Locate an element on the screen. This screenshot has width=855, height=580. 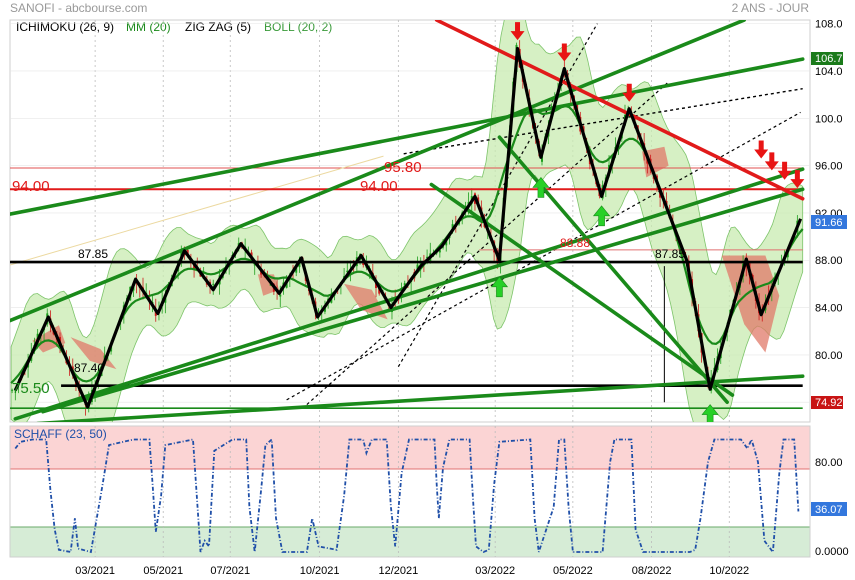
legend-ichimoku: ICHIMOKU (26, 9) is located at coordinates (65, 27).